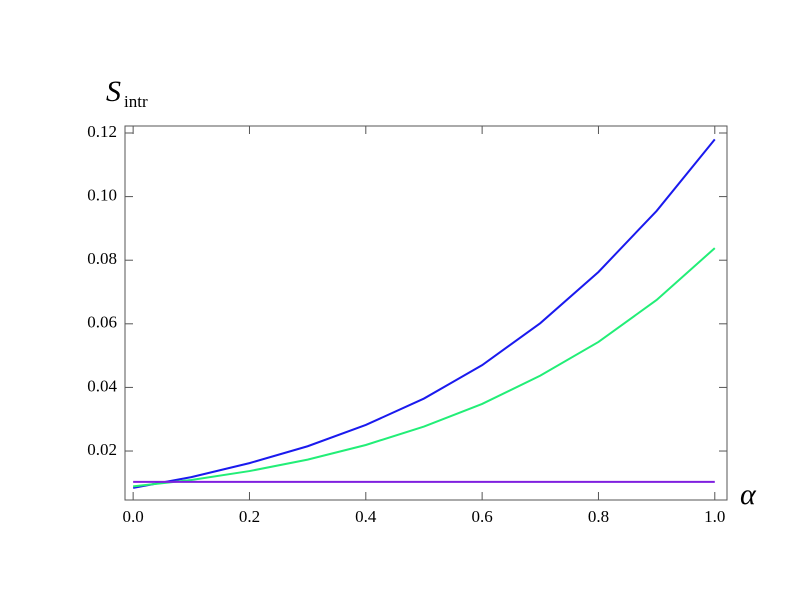  I want to click on y-tick-label: 0.10, so click(102, 195).